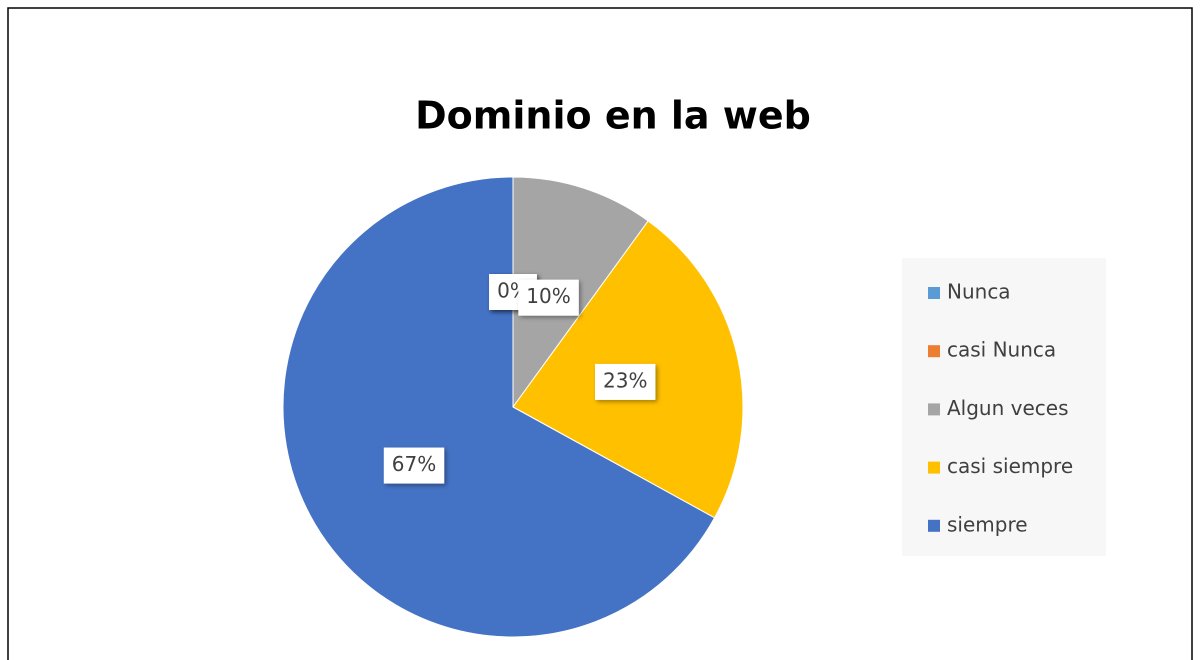 This screenshot has width=1201, height=660. What do you see at coordinates (987, 524) in the screenshot?
I see `legend-label: siempre` at bounding box center [987, 524].